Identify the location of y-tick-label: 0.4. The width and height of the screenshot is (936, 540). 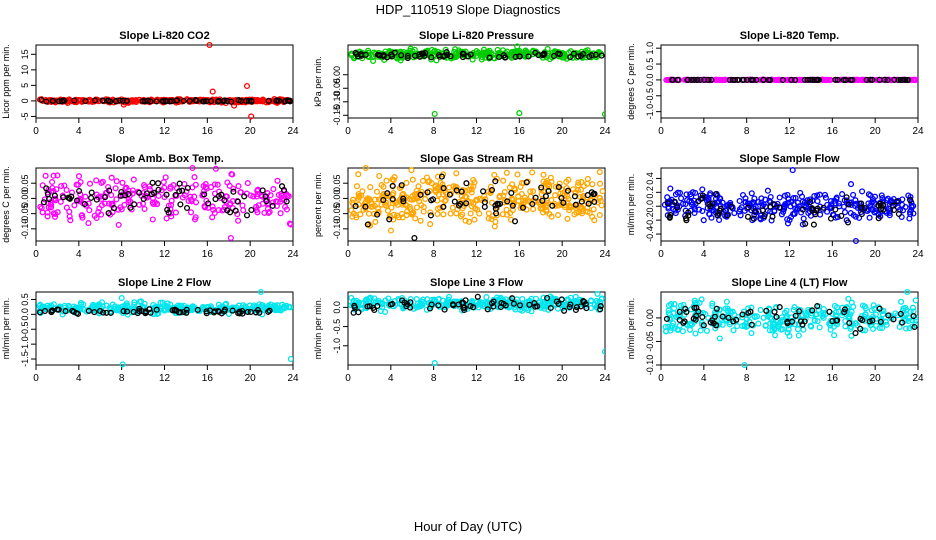
(650, 178).